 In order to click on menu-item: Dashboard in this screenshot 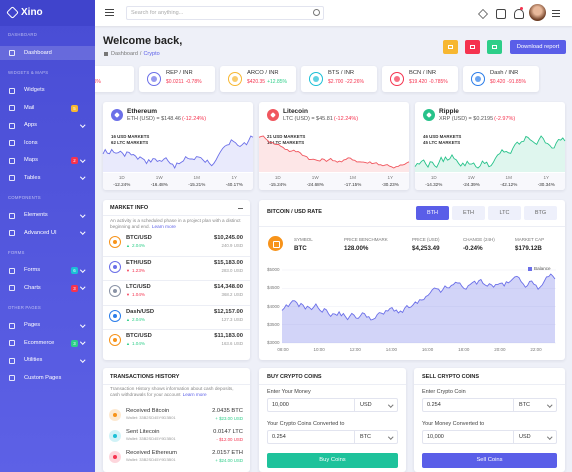, I will do `click(38, 52)`.